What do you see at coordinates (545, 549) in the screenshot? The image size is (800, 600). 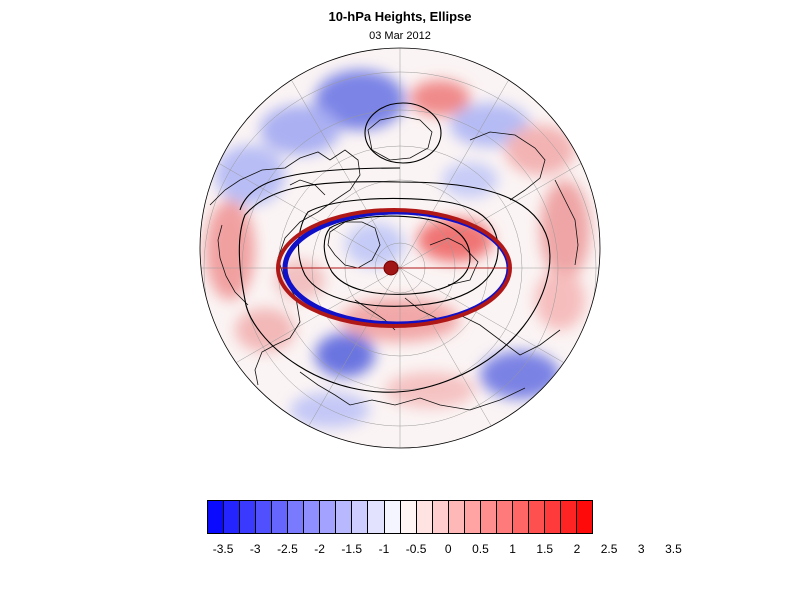 I see `colorbar-tick-label: 1.5` at bounding box center [545, 549].